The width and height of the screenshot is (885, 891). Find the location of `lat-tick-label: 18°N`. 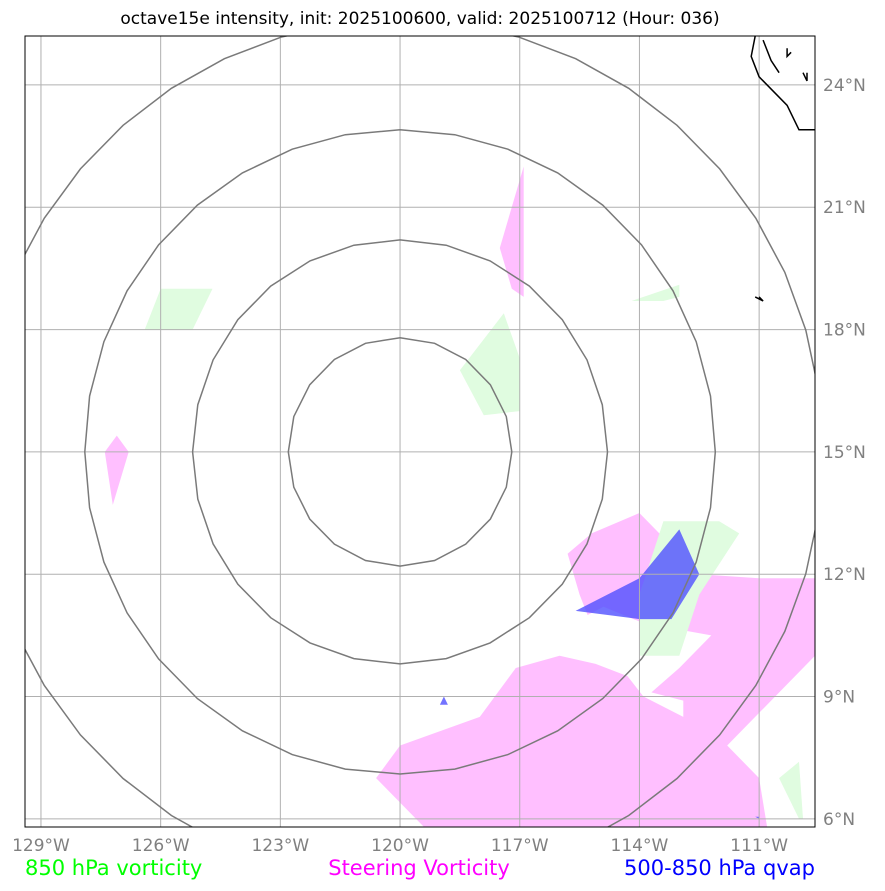

lat-tick-label: 18°N is located at coordinates (844, 331).